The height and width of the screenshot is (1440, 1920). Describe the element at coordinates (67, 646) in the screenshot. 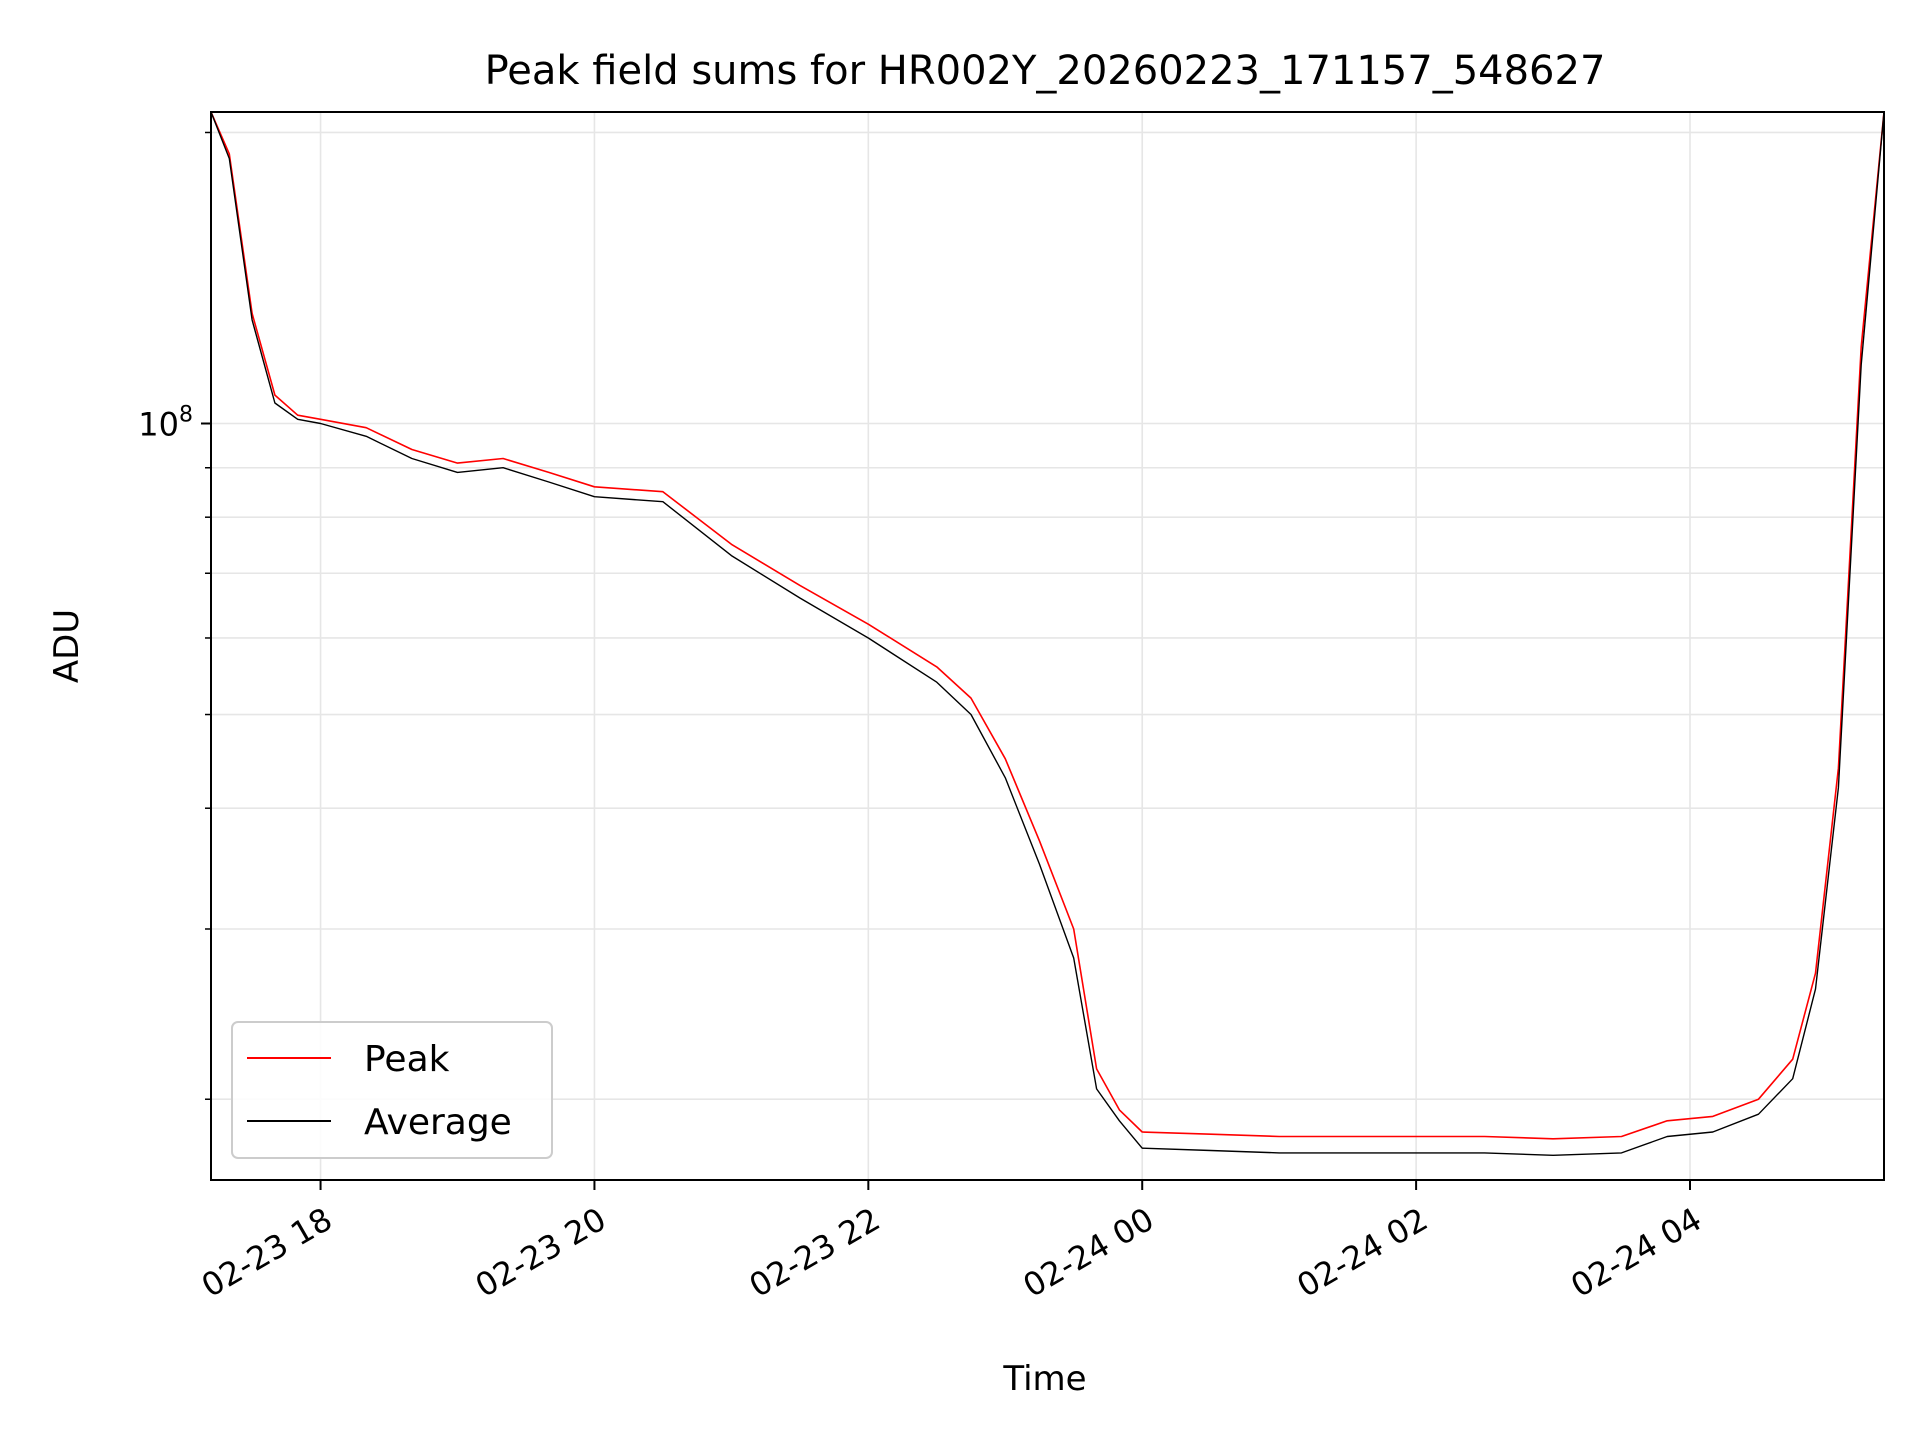

I see `y-axis-label: ADU` at that location.